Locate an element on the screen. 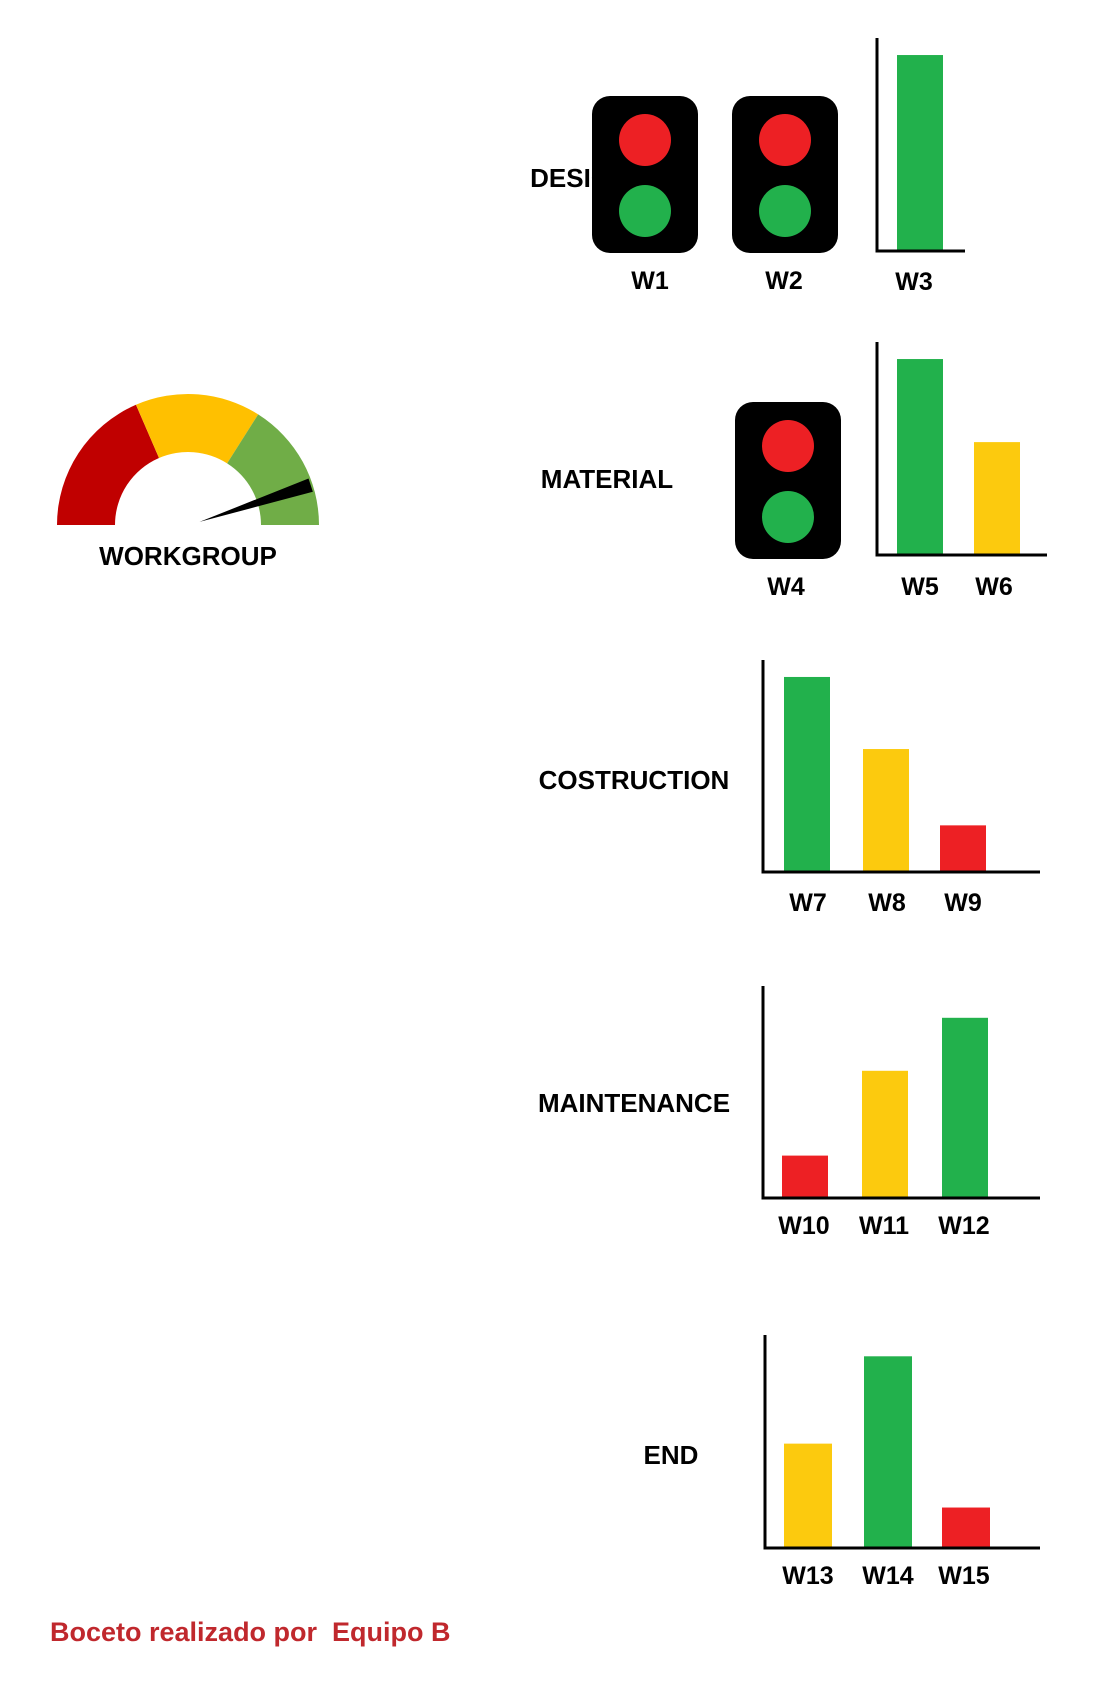 The width and height of the screenshot is (1104, 1681). bar-chart-maintenance is located at coordinates (900, 1093).